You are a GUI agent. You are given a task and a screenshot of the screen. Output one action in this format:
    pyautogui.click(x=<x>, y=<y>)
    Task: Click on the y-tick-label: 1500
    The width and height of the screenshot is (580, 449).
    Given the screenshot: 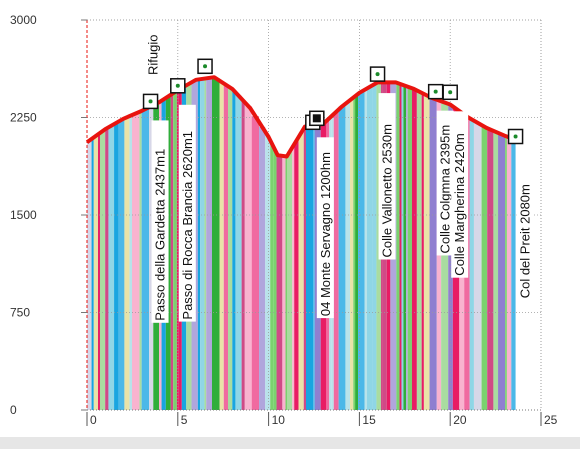 What is the action you would take?
    pyautogui.click(x=23, y=215)
    